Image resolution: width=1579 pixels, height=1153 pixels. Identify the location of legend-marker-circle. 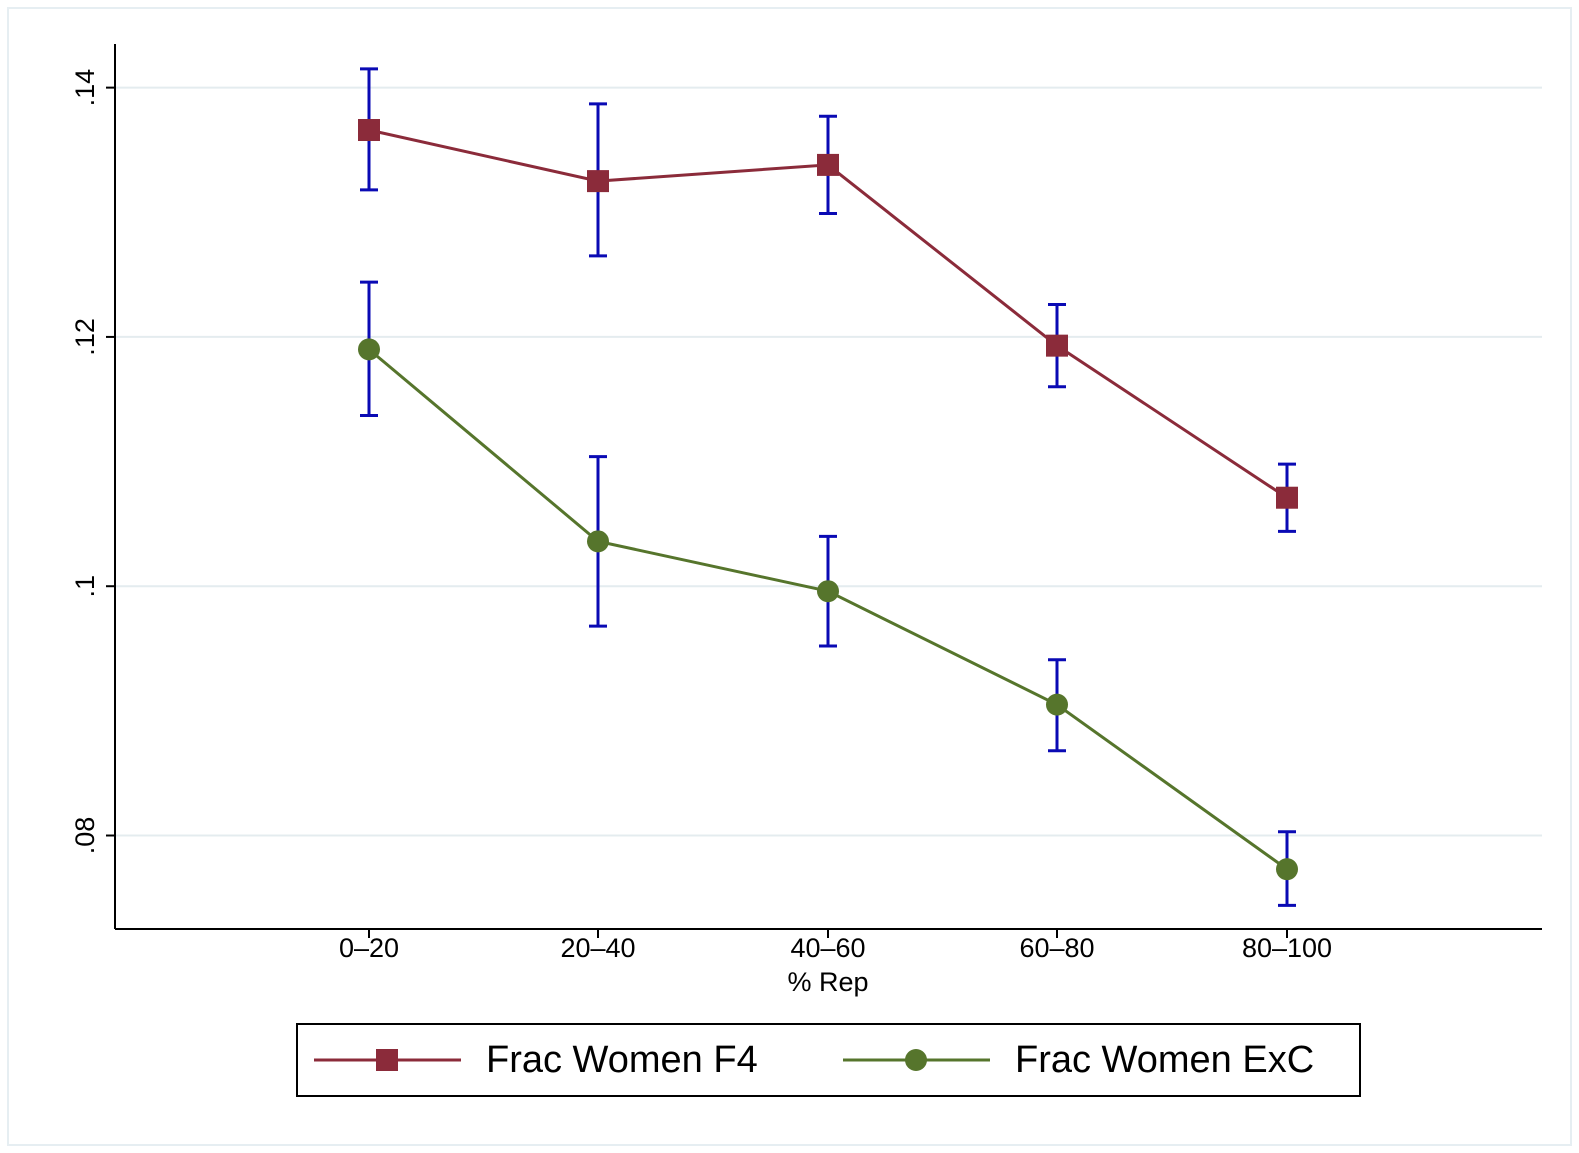
(916, 1060).